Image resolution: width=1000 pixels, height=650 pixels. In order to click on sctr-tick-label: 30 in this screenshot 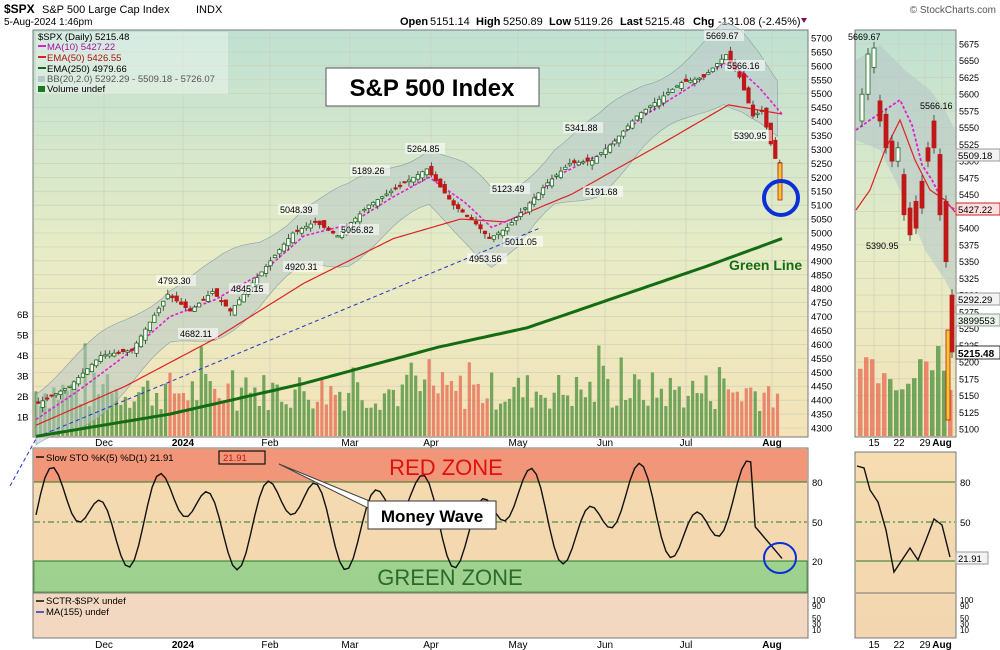, I will do `click(816, 624)`.